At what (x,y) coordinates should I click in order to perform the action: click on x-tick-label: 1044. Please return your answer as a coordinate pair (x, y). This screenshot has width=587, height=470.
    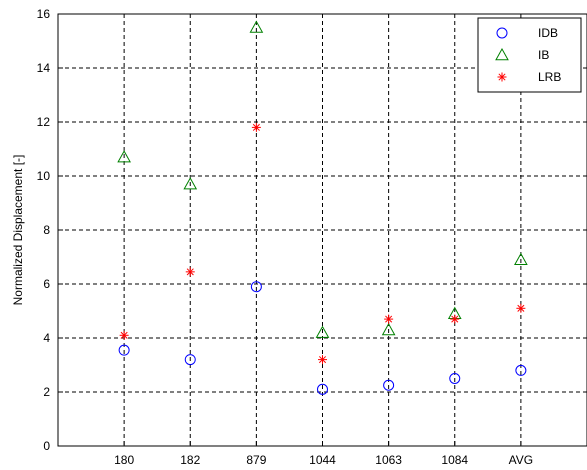
    Looking at the image, I should click on (322, 460).